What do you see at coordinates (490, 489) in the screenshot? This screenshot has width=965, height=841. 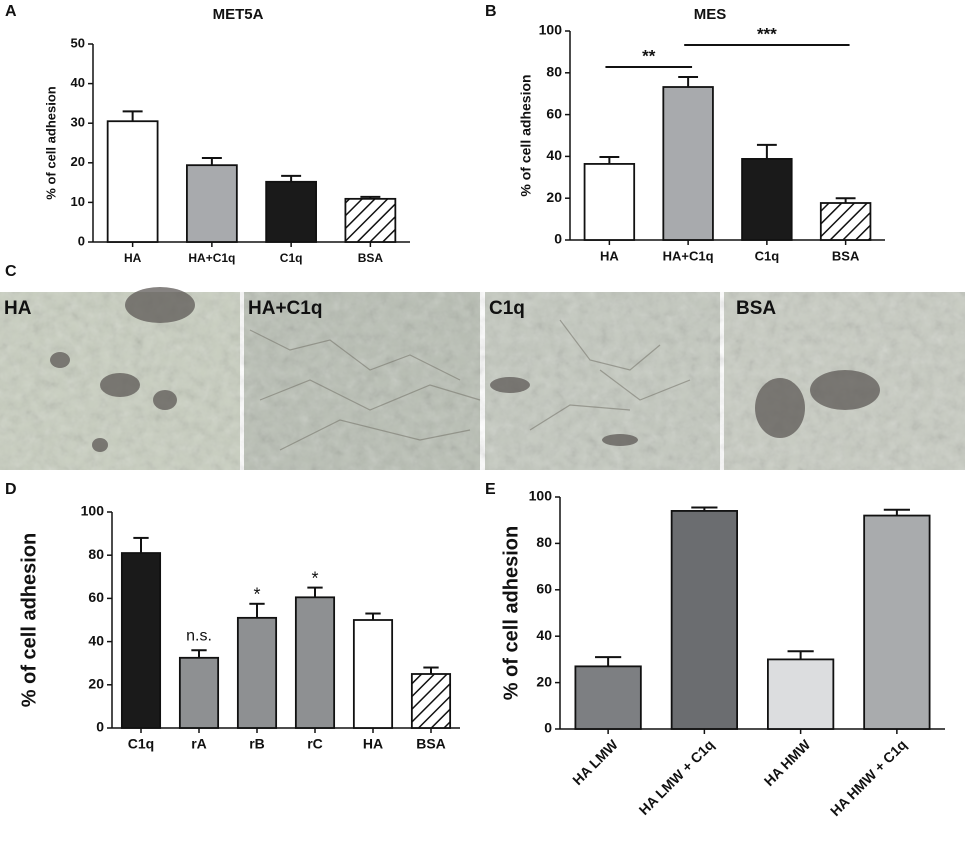 I see `panel-letter: E` at bounding box center [490, 489].